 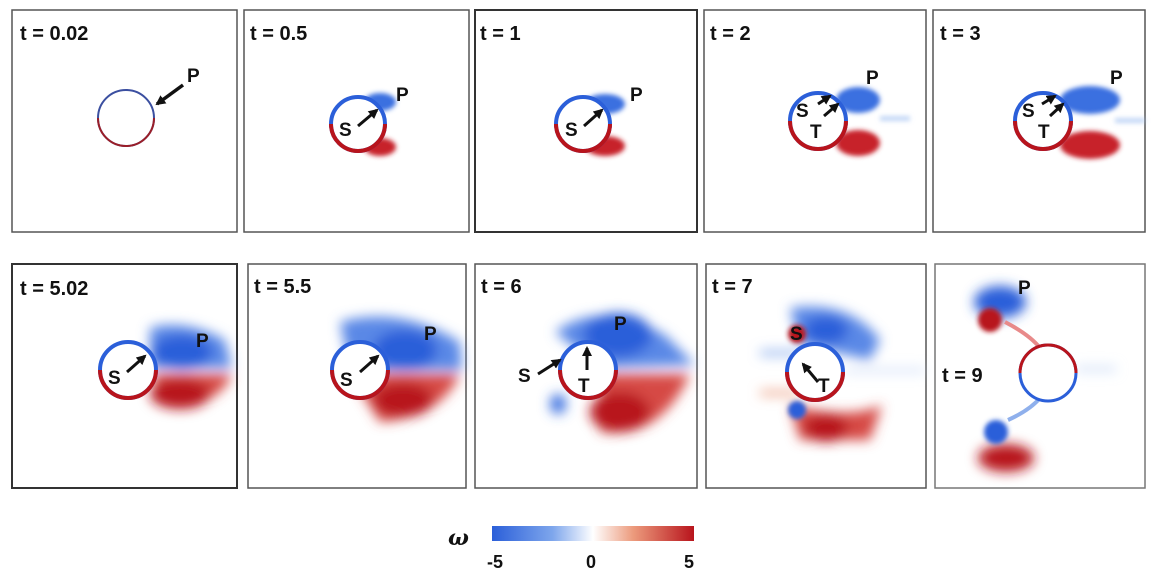 I want to click on panel-8-label-p: P, so click(x=620, y=324).